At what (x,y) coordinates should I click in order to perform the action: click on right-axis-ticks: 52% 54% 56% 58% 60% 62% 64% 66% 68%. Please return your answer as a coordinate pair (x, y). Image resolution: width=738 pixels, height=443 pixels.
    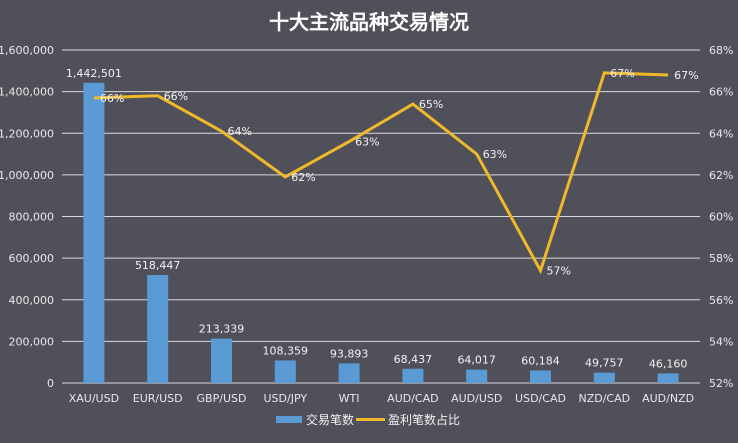
    Looking at the image, I should click on (721, 217).